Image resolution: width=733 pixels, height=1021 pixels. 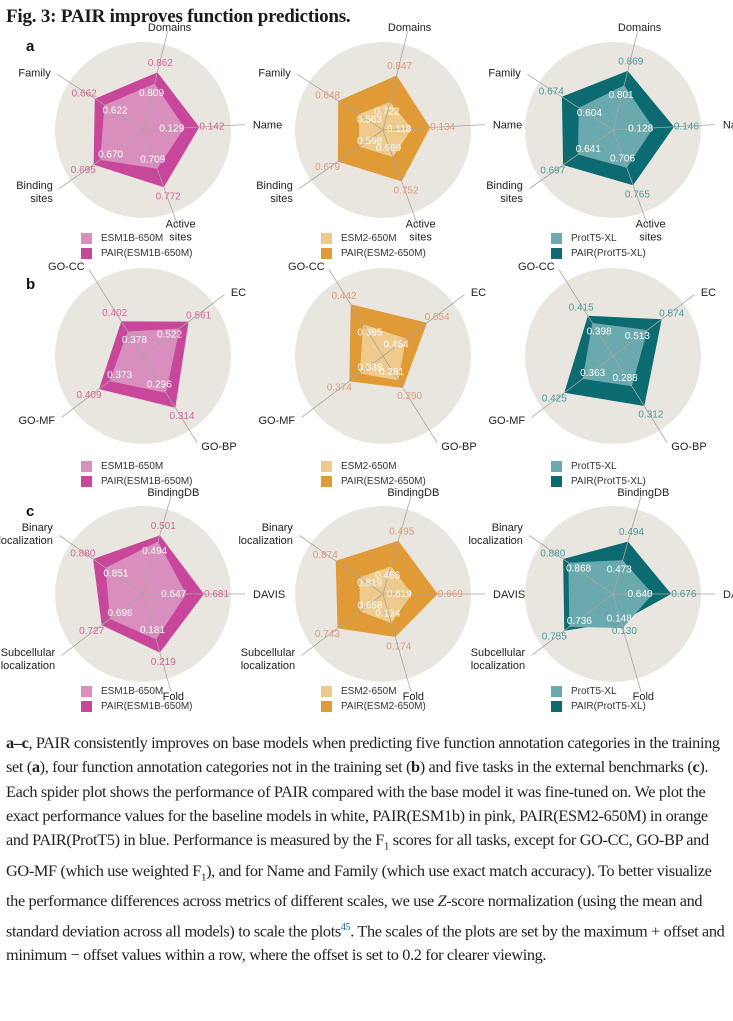 I want to click on base-value-label: 0.464, so click(x=395, y=345).